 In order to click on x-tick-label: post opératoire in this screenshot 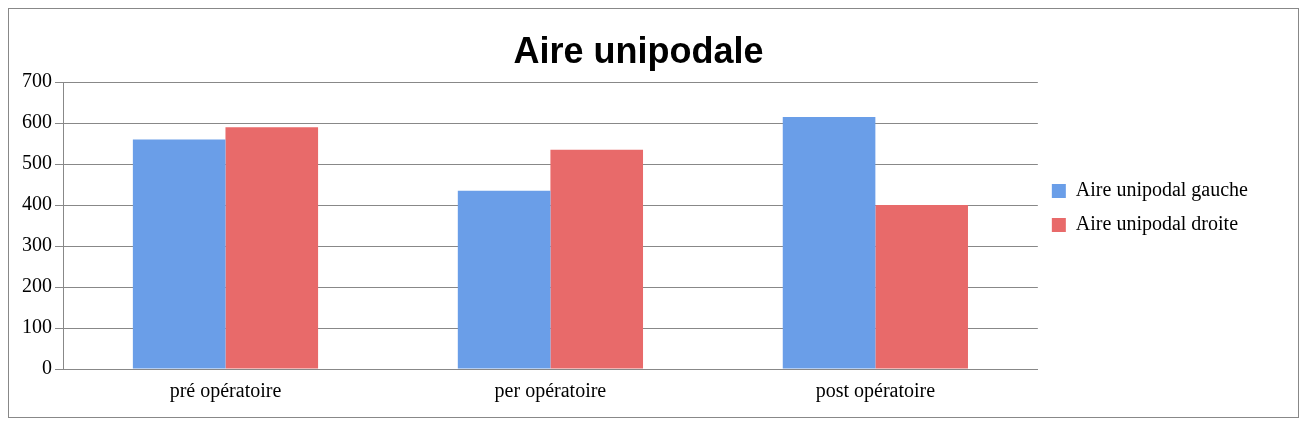, I will do `click(875, 391)`.